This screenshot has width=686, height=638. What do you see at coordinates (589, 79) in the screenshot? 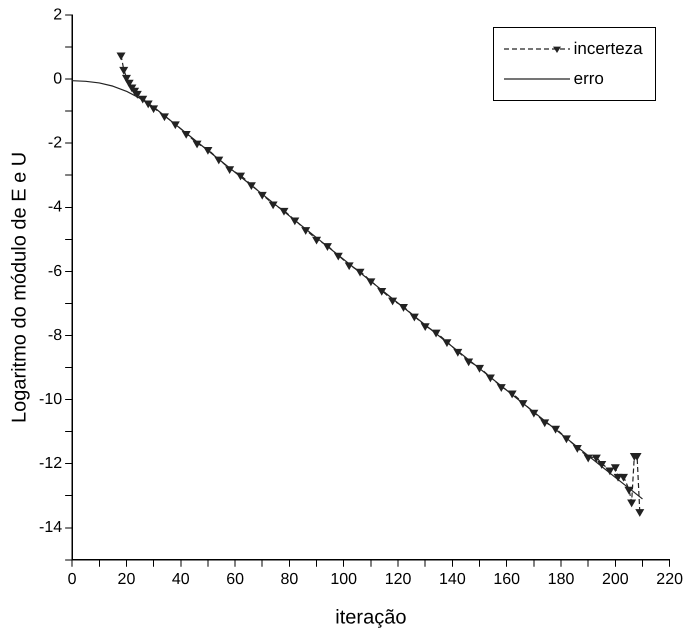
I see `legend-label: erro` at bounding box center [589, 79].